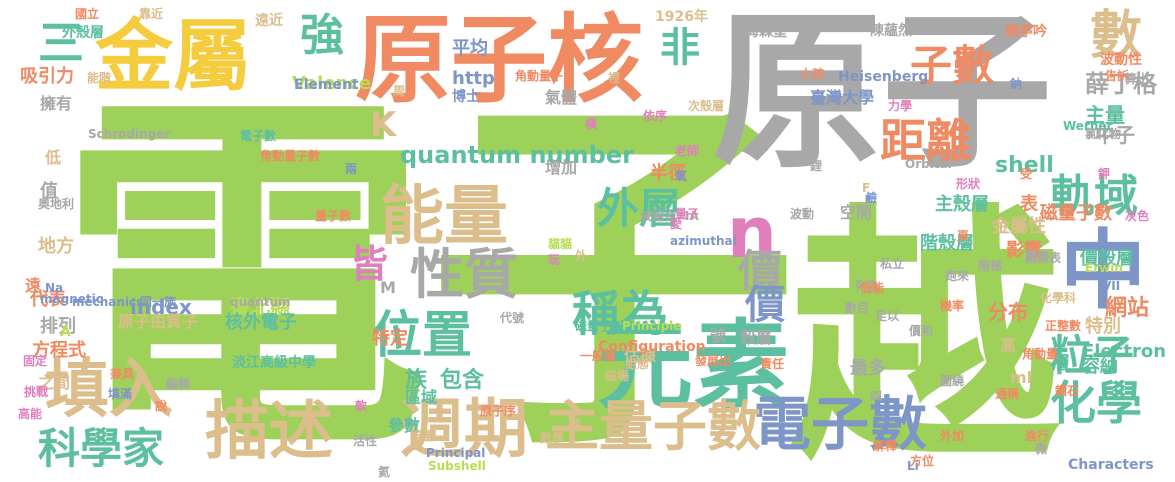 The width and height of the screenshot is (1175, 482). I want to click on word-181: 玩, so click(554, 260).